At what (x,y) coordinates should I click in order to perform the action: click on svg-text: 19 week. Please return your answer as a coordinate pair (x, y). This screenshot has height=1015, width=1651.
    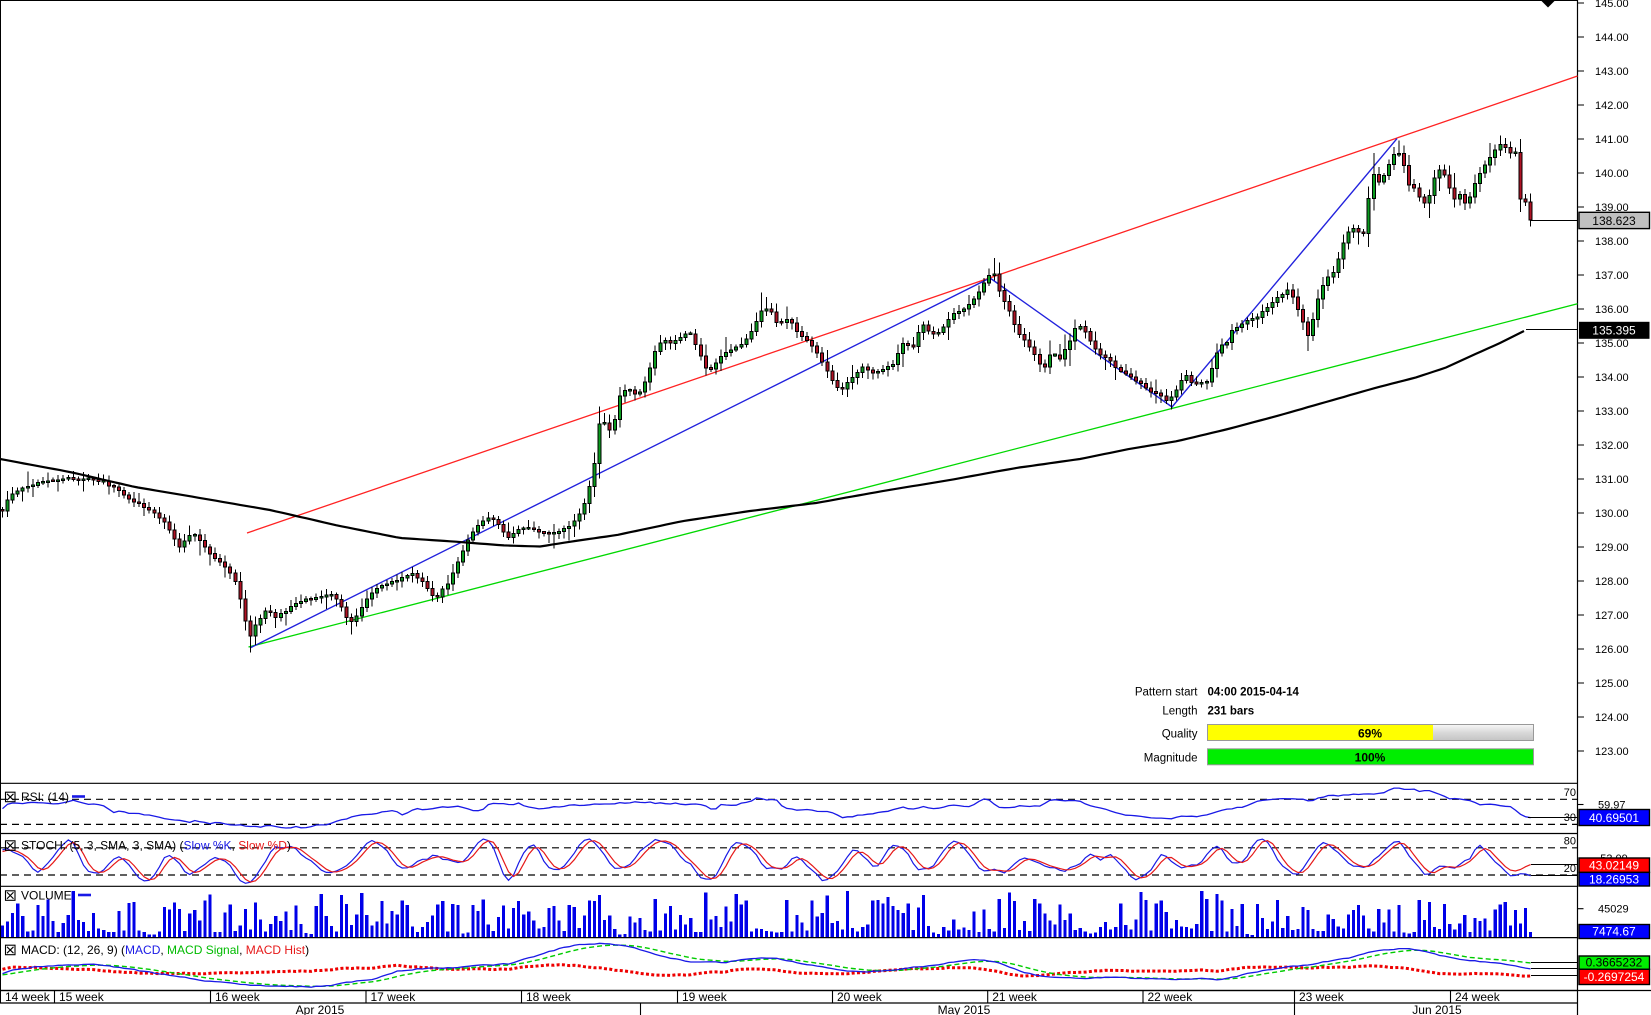
    Looking at the image, I should click on (705, 997).